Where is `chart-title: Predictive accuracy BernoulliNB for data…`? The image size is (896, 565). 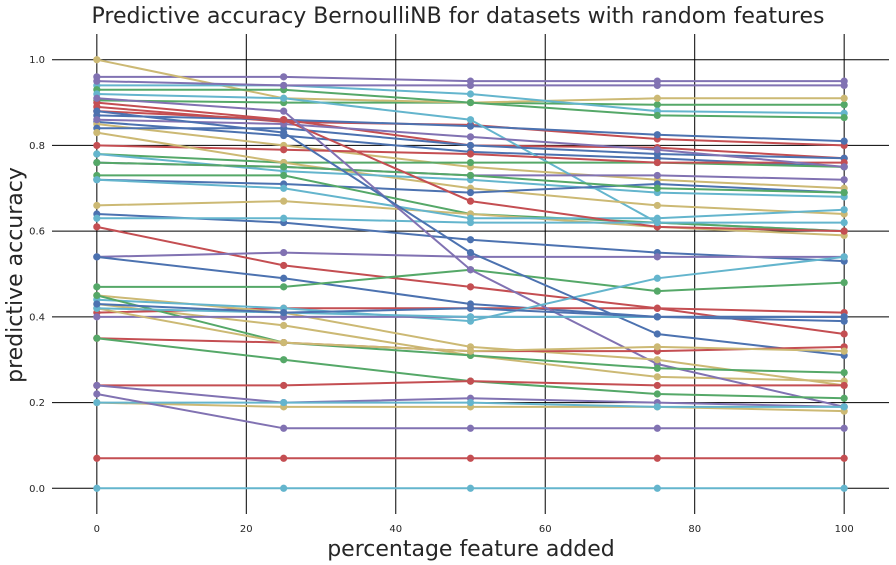
chart-title: Predictive accuracy BernoulliNB for data… is located at coordinates (458, 16).